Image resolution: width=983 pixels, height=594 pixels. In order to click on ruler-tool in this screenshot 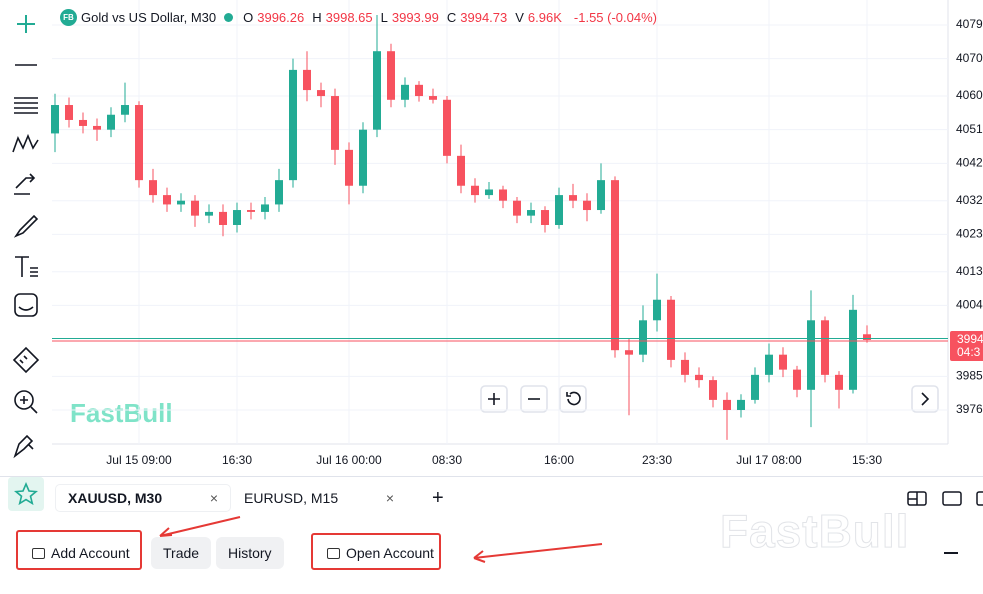, I will do `click(26, 360)`.